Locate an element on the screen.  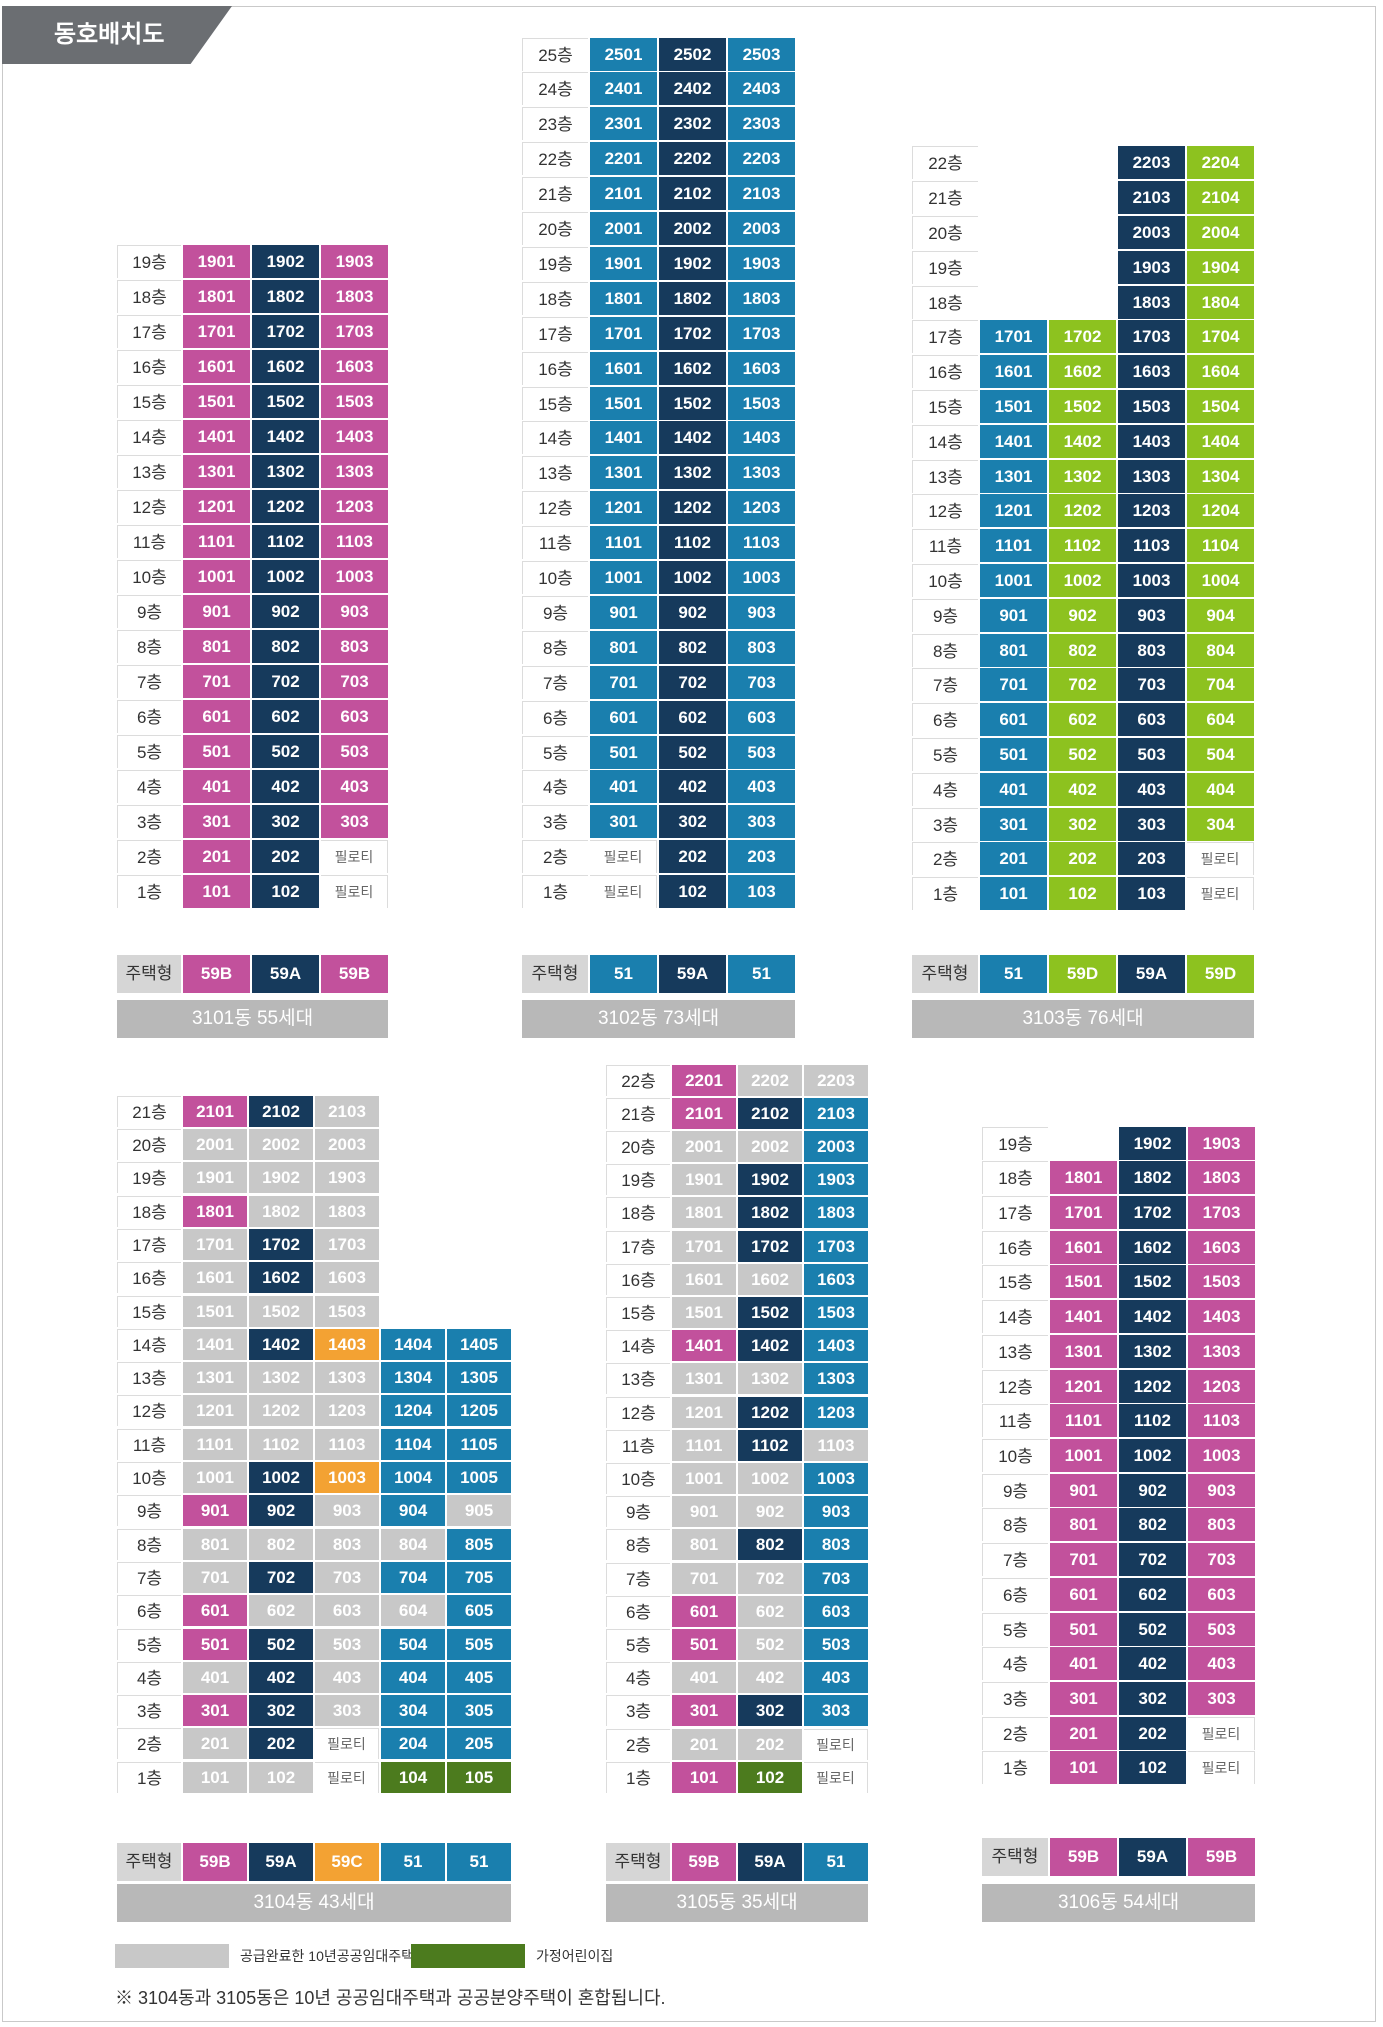
unit-cell: 804 is located at coordinates (413, 1544).